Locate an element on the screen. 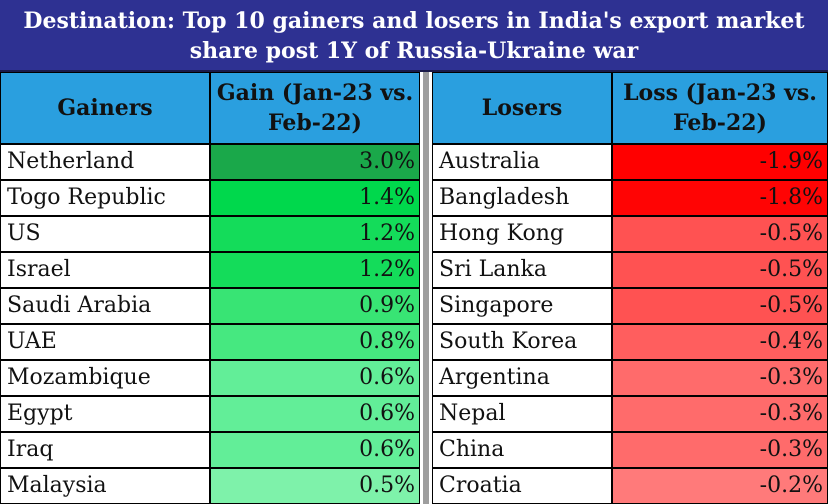  loser-row: Bangladesh -1.8% is located at coordinates (630, 198).